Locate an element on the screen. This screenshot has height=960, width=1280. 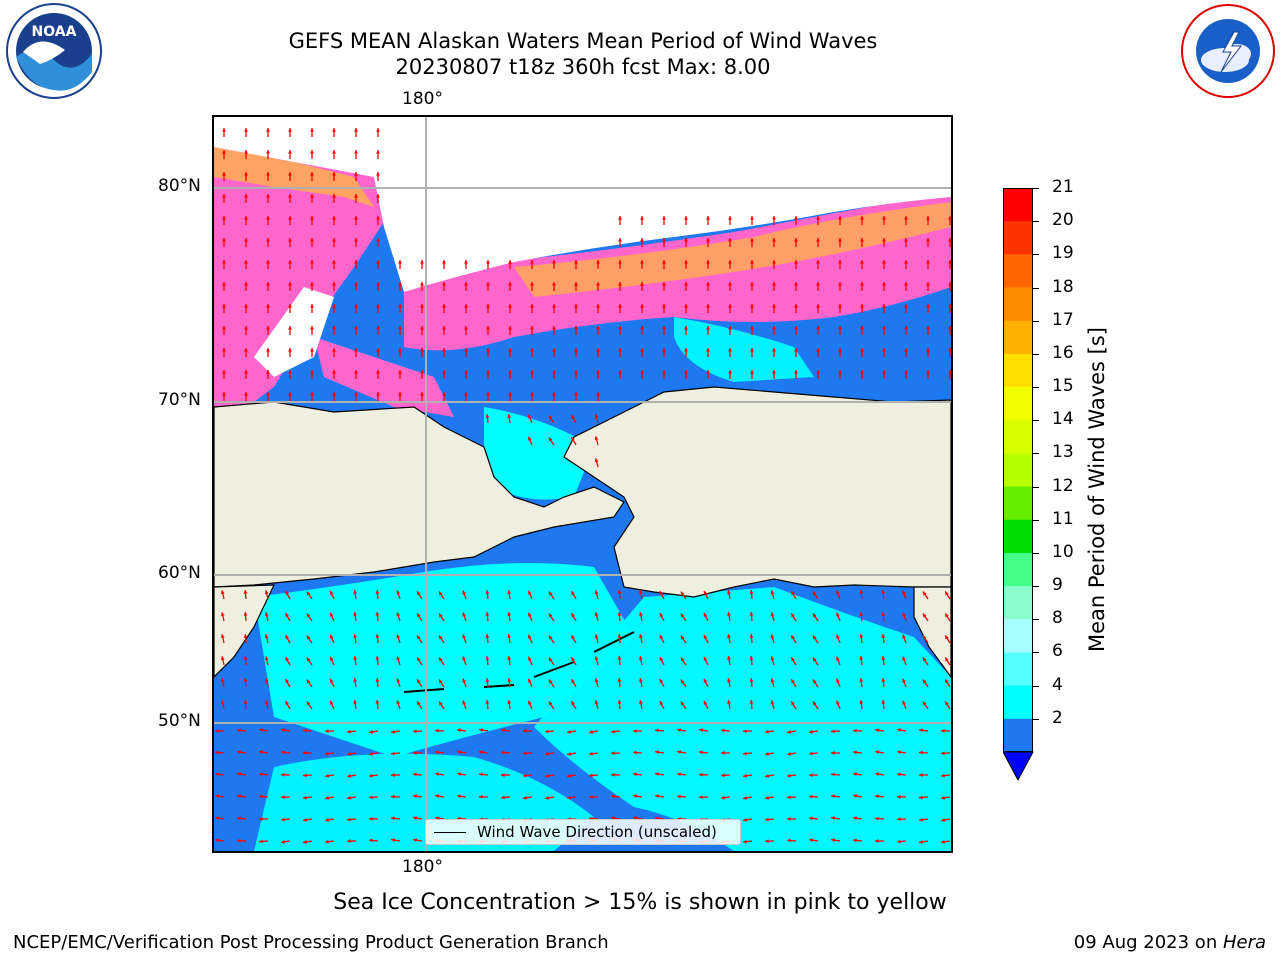
colorbar-tick-label: 4 is located at coordinates (1057, 684).